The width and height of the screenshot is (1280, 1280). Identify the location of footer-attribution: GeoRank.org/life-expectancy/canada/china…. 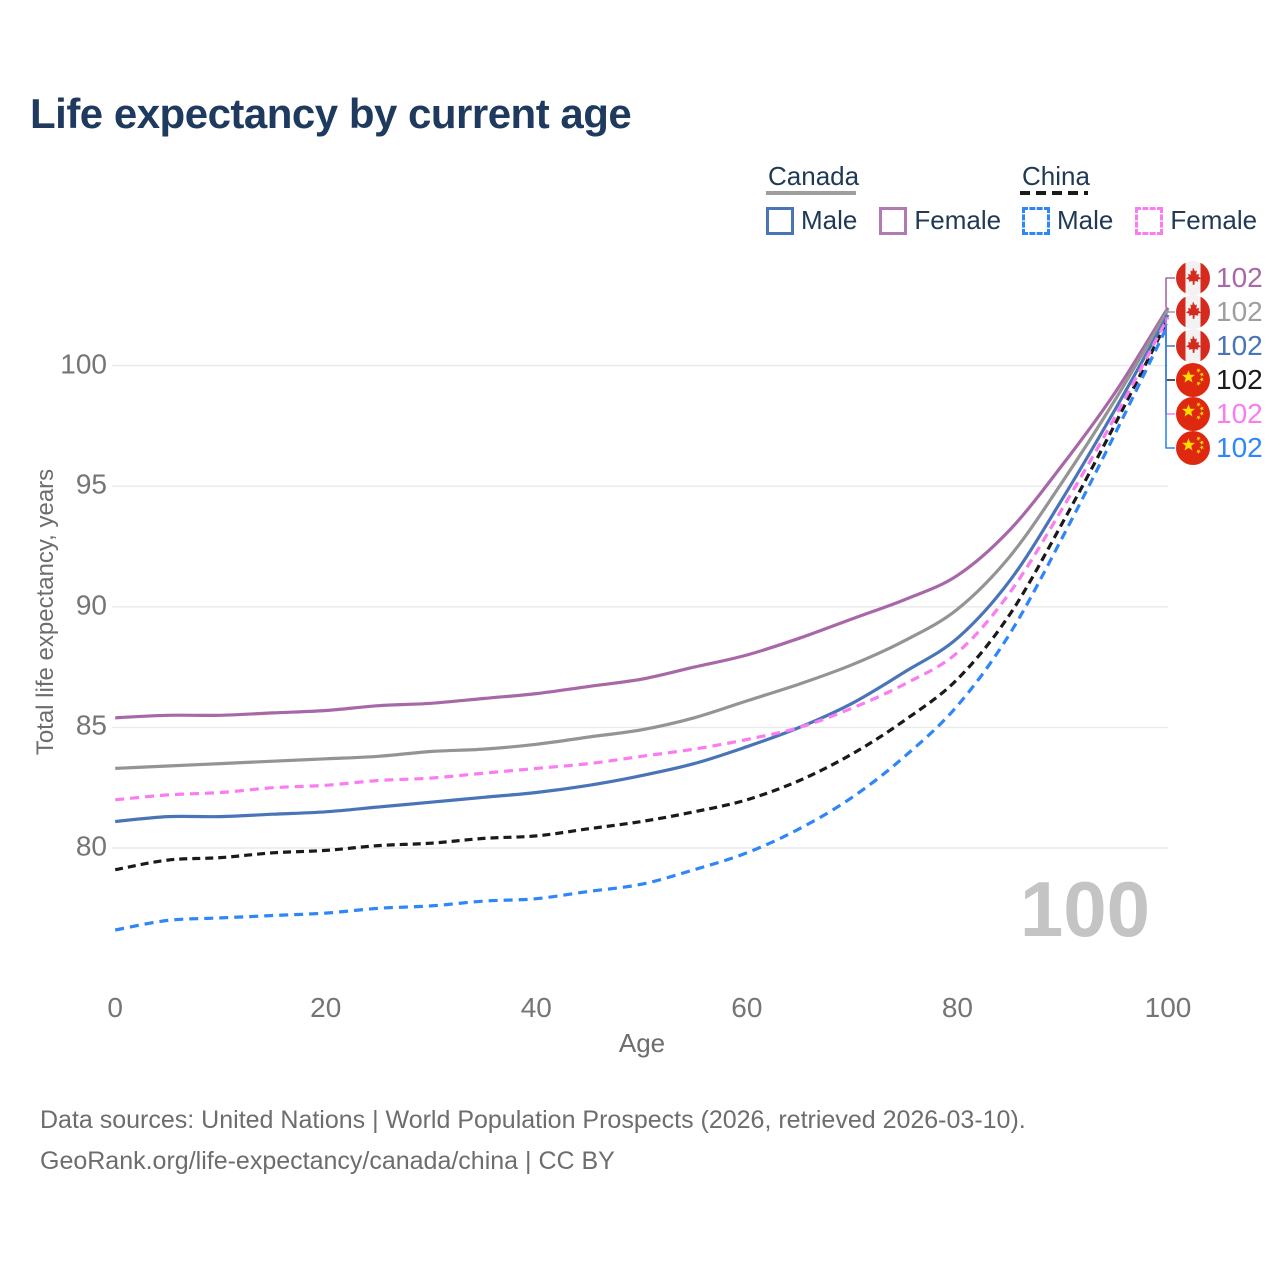
(327, 1161).